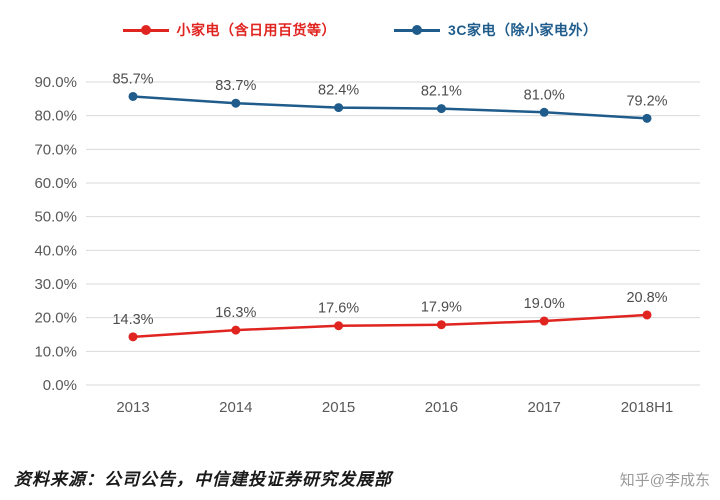 The image size is (720, 500). What do you see at coordinates (646, 101) in the screenshot?
I see `svg-text: 79.2%` at bounding box center [646, 101].